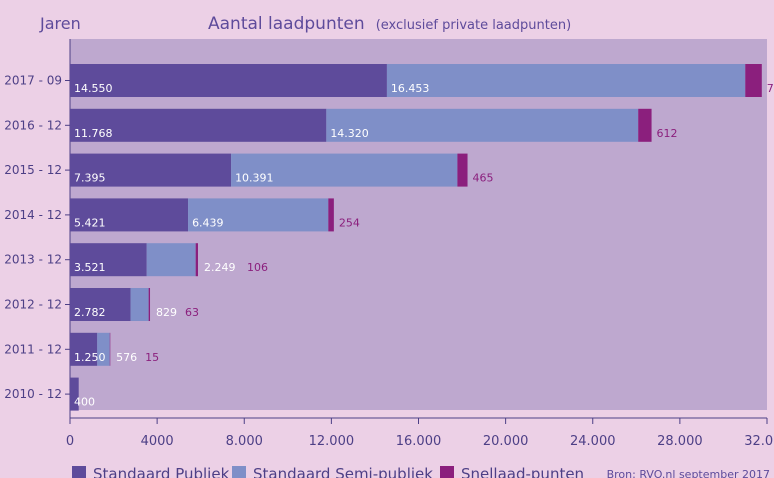 The image size is (774, 478). Describe the element at coordinates (688, 473) in the screenshot. I see `source-note: Bron: RVO.nl september 2017` at that location.